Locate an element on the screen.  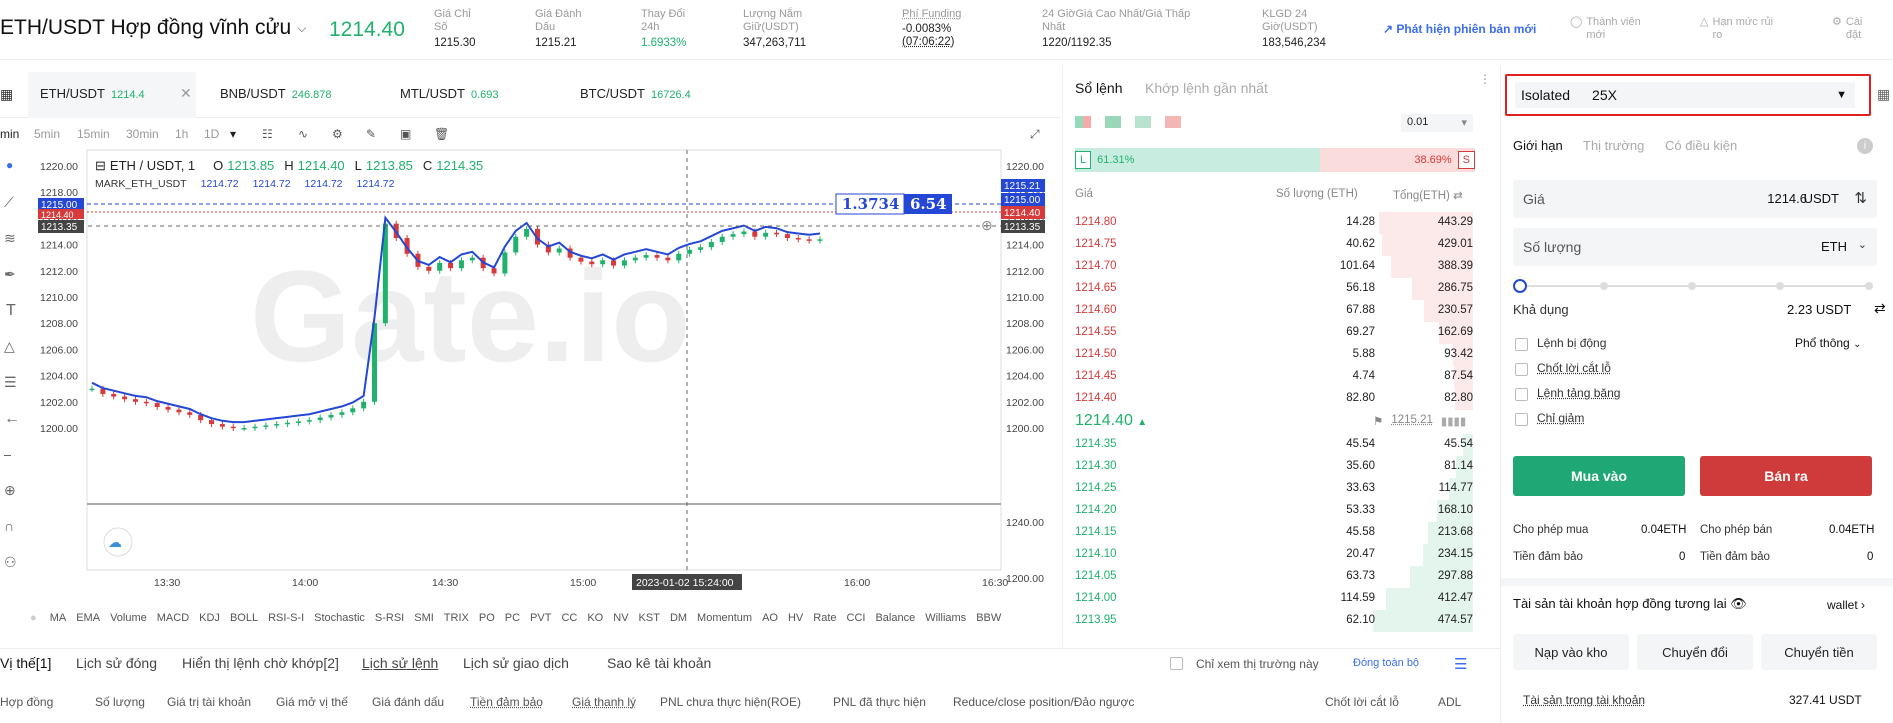
indicator-momentum: Momentum is located at coordinates (724, 618).